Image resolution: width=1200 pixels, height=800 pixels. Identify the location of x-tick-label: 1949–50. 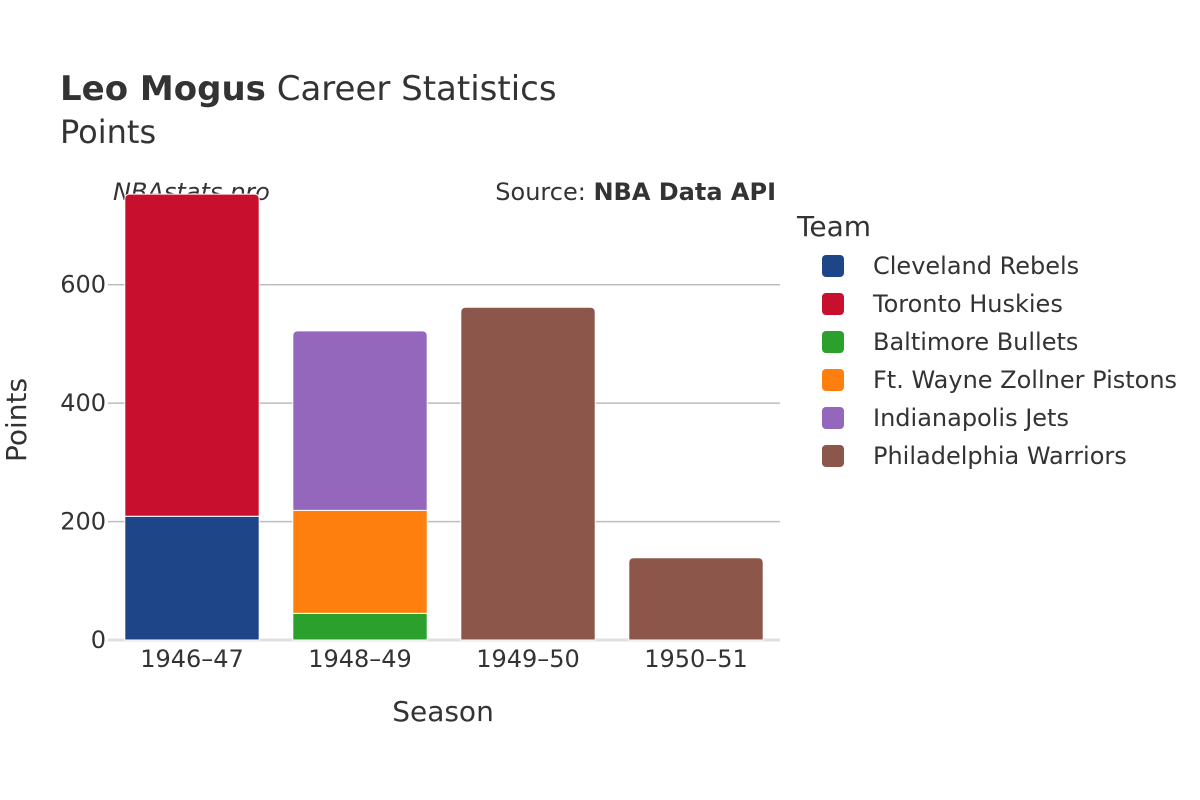
(528, 659).